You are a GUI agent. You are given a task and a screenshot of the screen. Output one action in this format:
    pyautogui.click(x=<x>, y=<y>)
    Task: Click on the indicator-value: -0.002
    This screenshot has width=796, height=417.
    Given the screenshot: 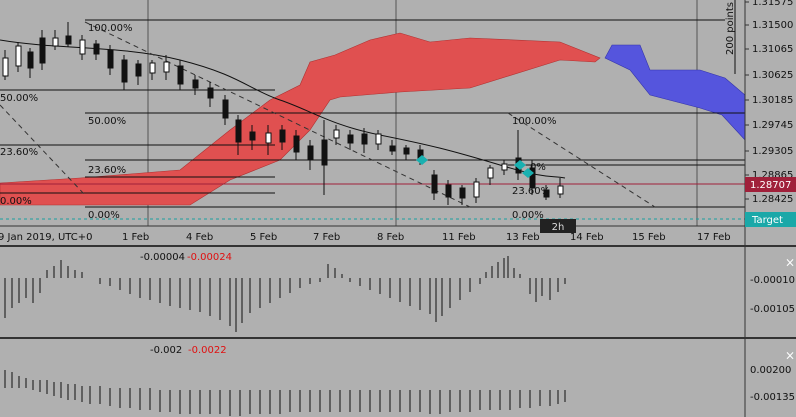 What is the action you would take?
    pyautogui.click(x=166, y=350)
    